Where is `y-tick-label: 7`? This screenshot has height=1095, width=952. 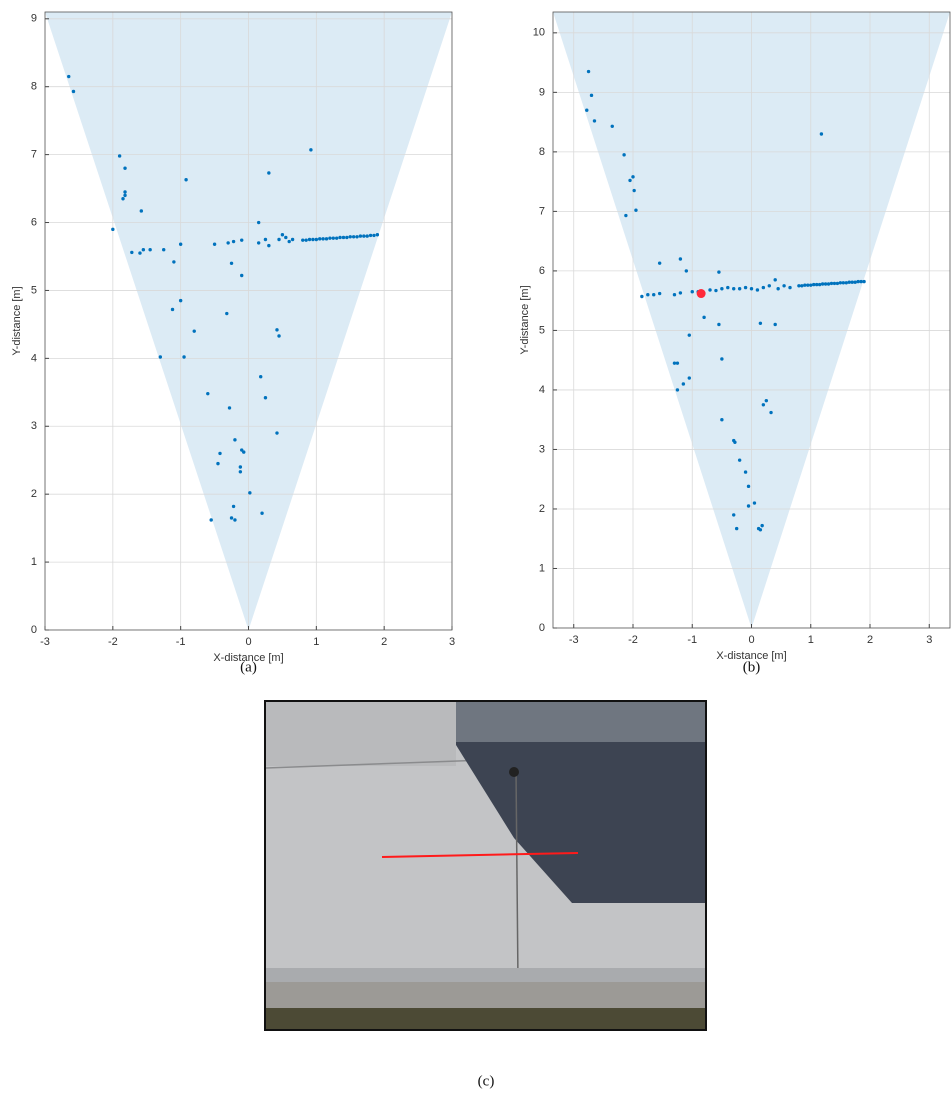 y-tick-label: 7 is located at coordinates (542, 211).